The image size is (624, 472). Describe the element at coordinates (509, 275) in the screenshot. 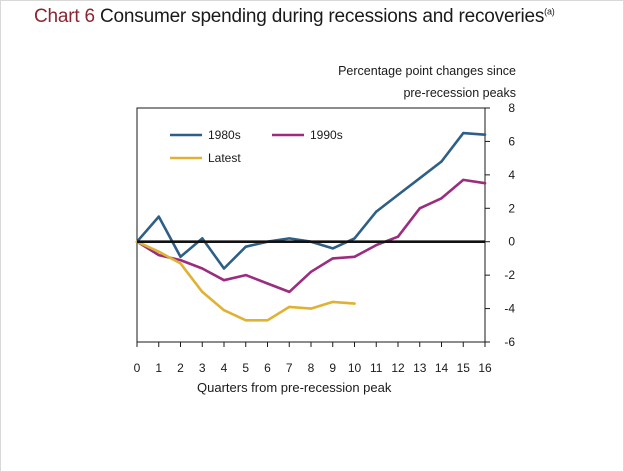

I see `y-tick-label: -2` at that location.